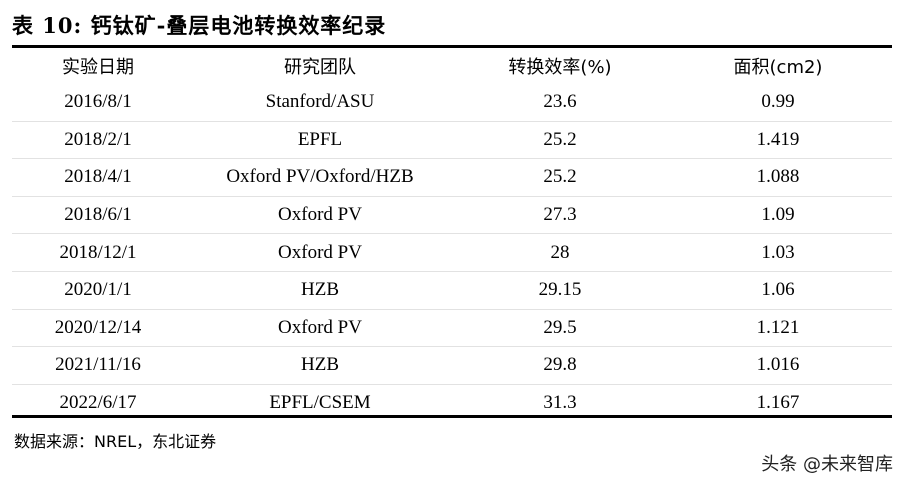 Image resolution: width=907 pixels, height=485 pixels. Describe the element at coordinates (560, 67) in the screenshot. I see `header-efficiency: 转换效率(%)` at that location.